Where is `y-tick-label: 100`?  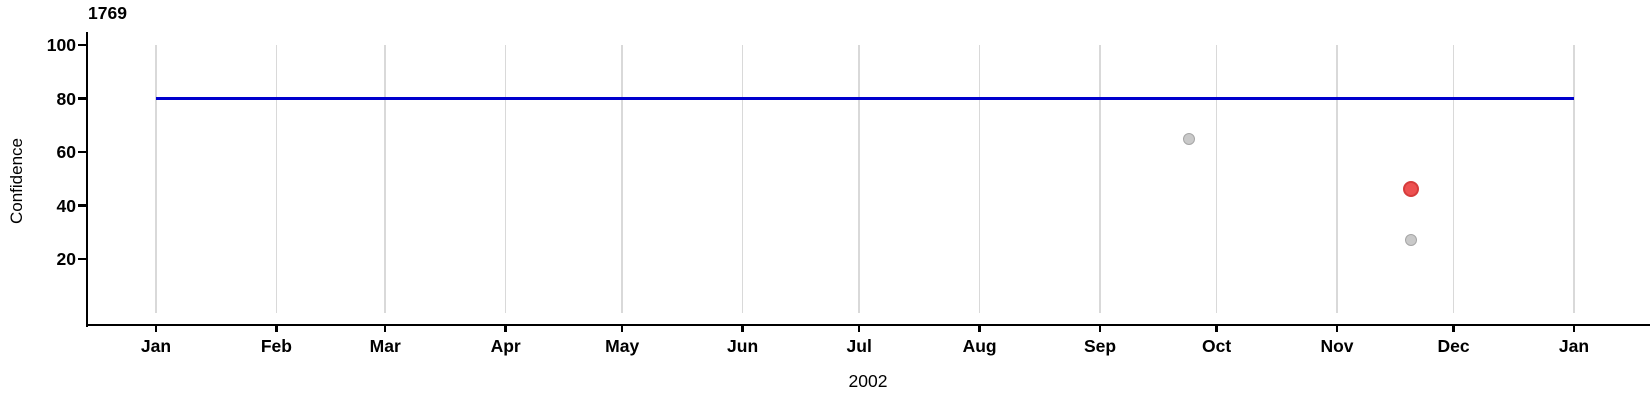 y-tick-label: 100 is located at coordinates (61, 45).